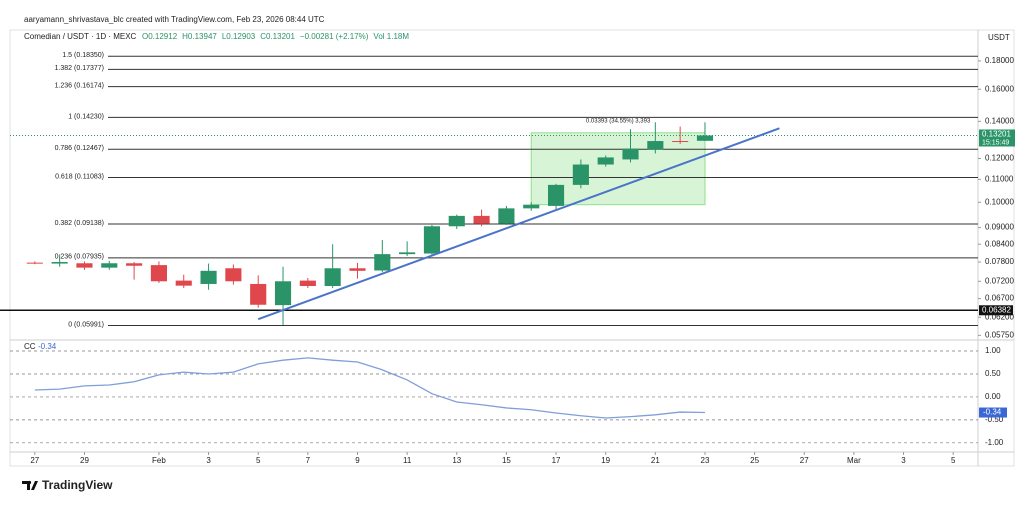 The height and width of the screenshot is (511, 1024). I want to click on marker-tag-label: 0.06382, so click(996, 309).